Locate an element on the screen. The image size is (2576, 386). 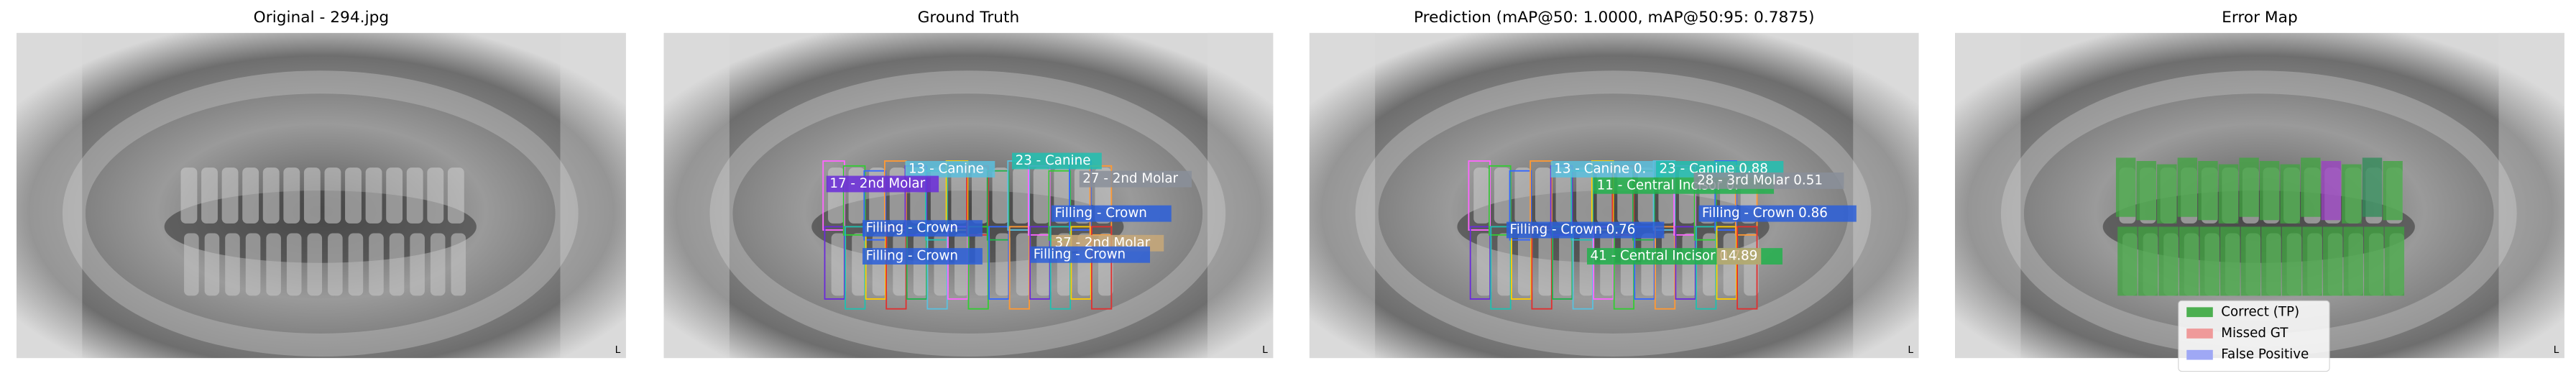
box-label: Filling - Crown 0.76 is located at coordinates (1573, 230).